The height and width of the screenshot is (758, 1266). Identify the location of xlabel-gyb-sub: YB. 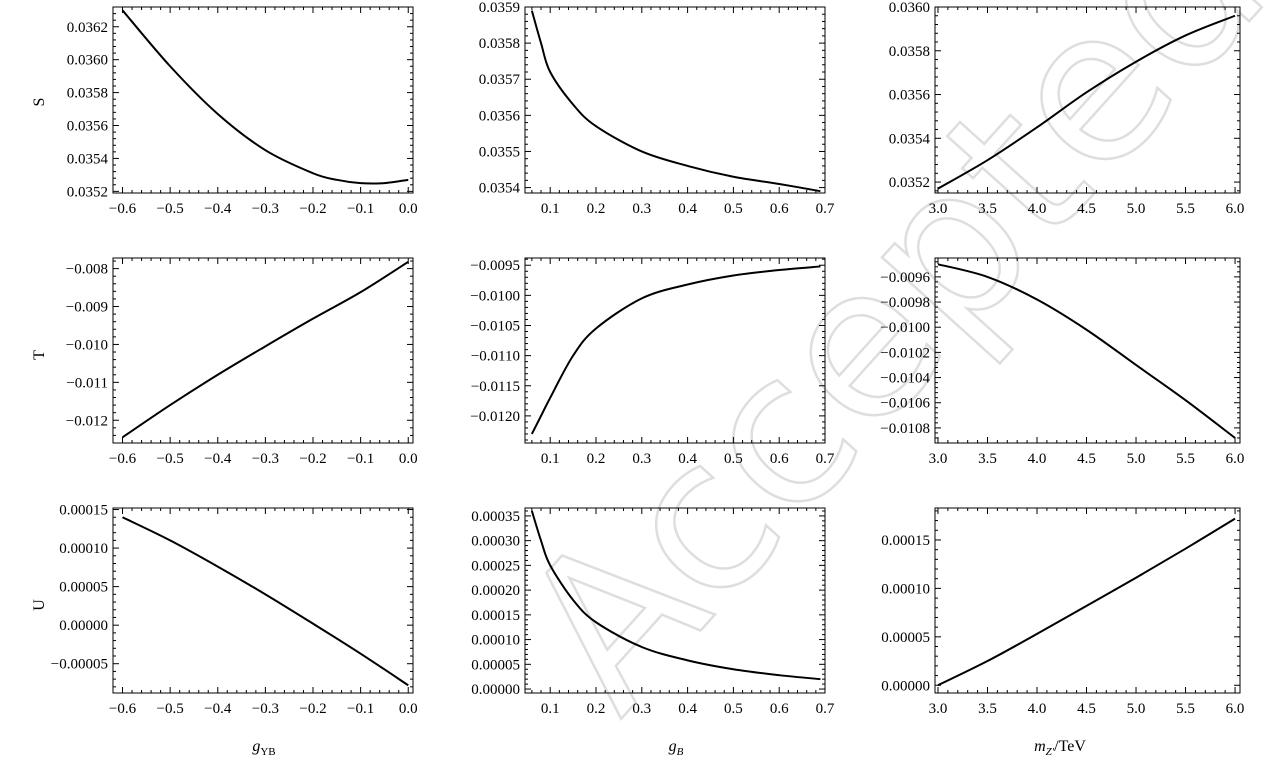
(267, 752).